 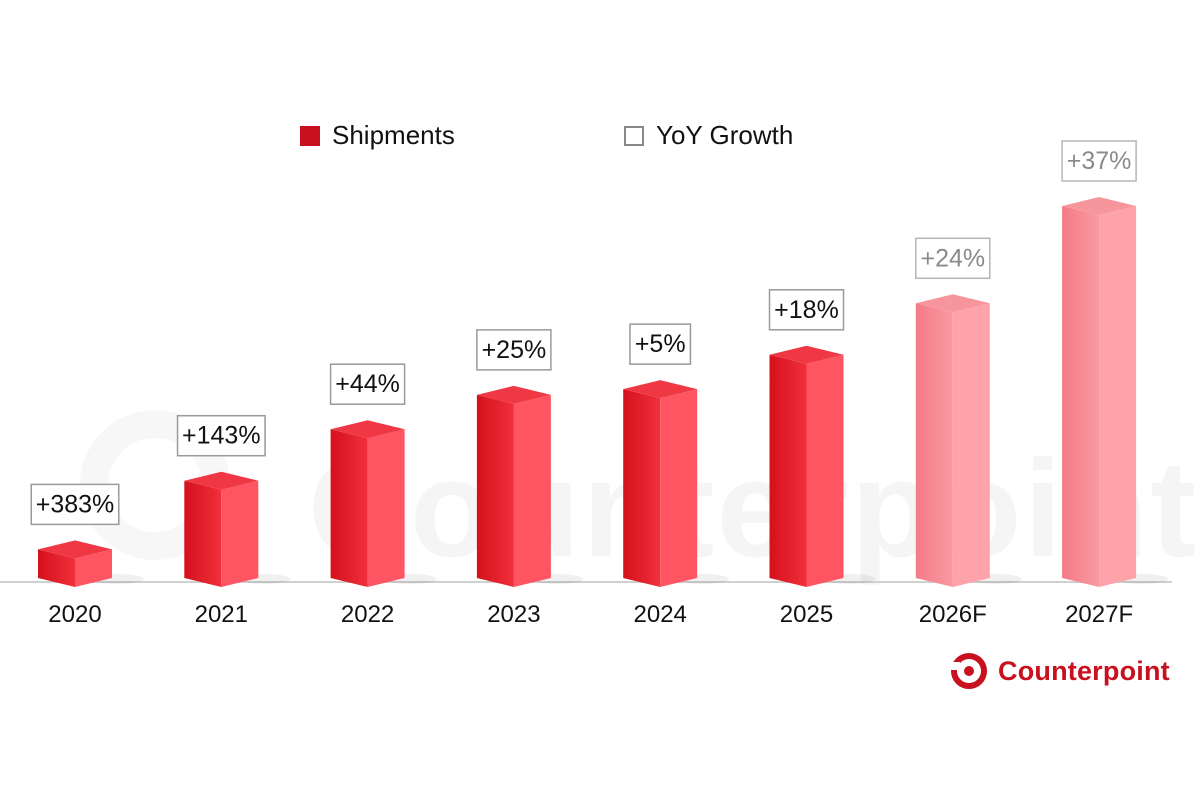 I want to click on data-label-text: +37%, so click(x=1099, y=161).